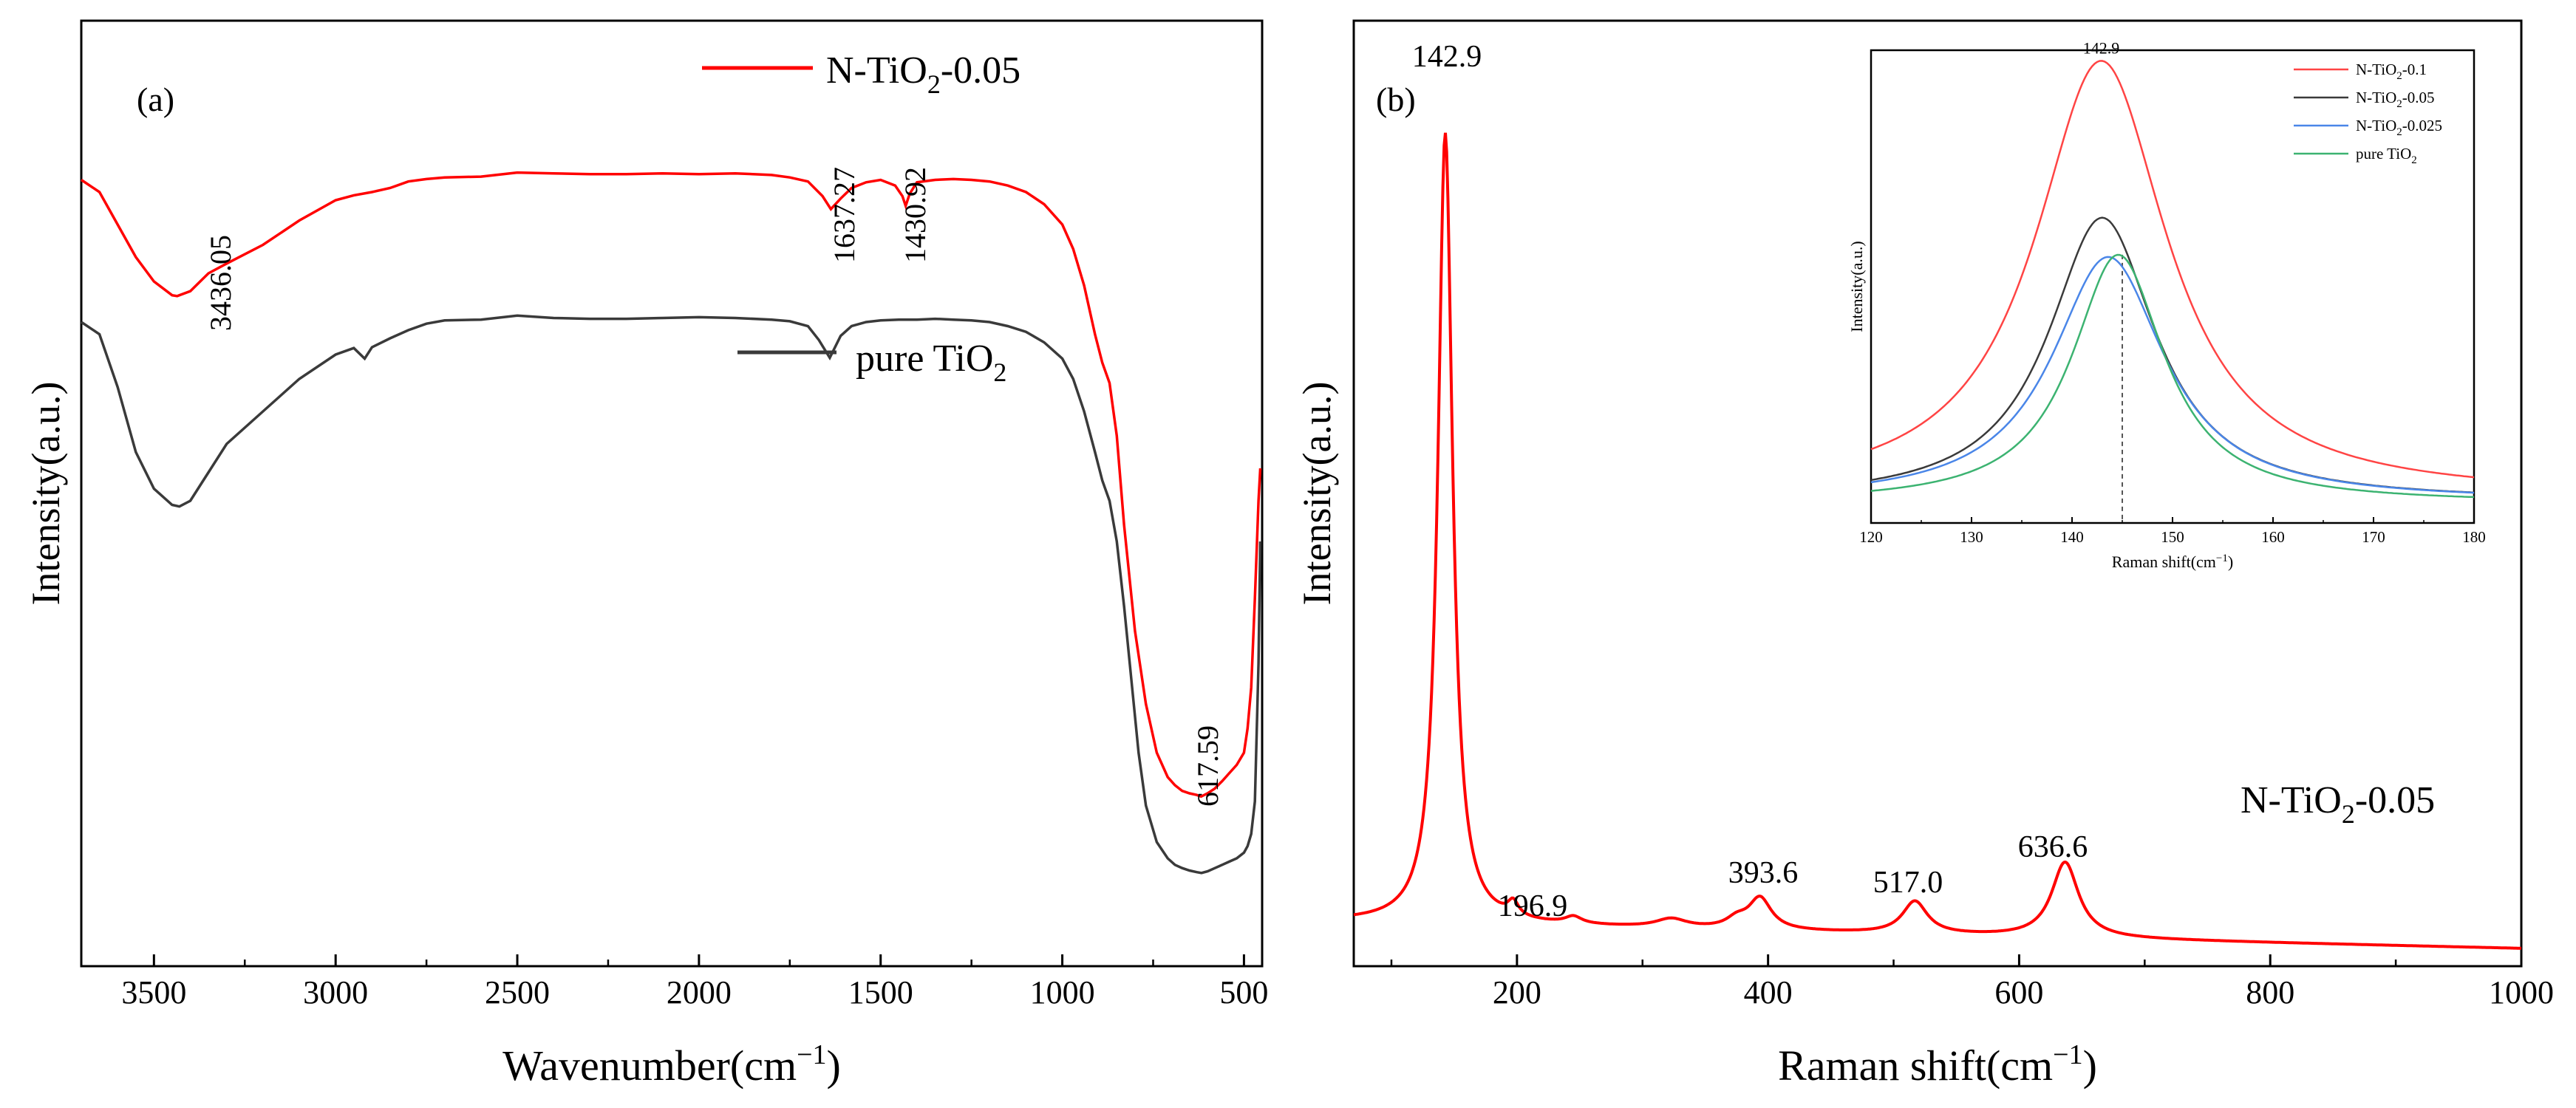  I want to click on panel-a-legend-n-tio2-0.05: N-TiO2-0.05, so click(923, 74).